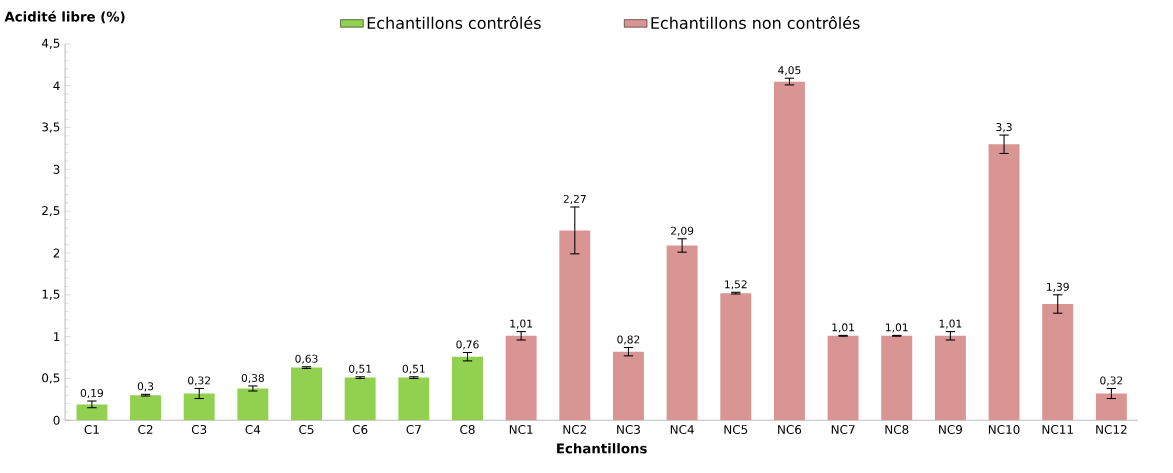  What do you see at coordinates (454, 22) in the screenshot?
I see `legend-label: Echantillons contrôlés` at bounding box center [454, 22].